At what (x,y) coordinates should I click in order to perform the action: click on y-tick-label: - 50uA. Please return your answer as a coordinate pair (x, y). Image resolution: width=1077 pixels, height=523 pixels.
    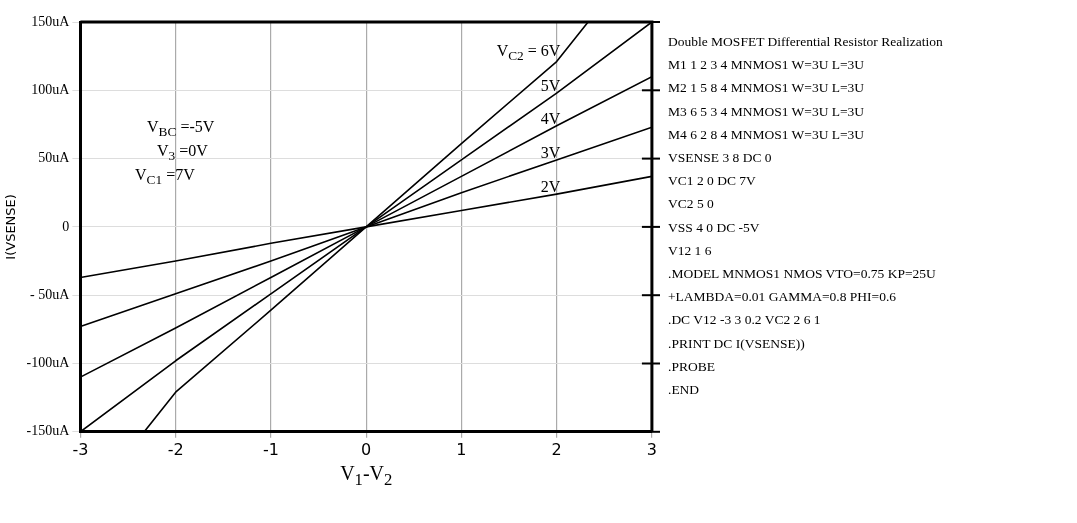
    Looking at the image, I should click on (50, 294).